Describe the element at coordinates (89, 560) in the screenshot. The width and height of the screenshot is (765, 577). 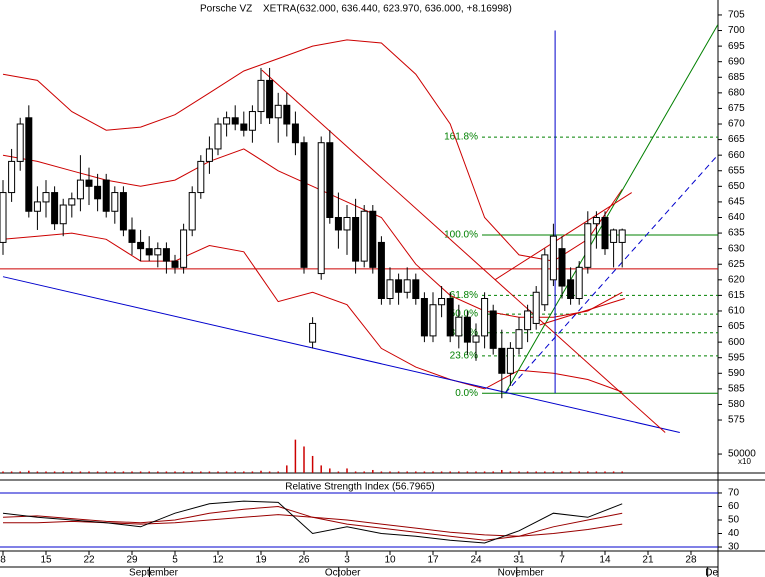
I see `x-tick-label: 22` at that location.